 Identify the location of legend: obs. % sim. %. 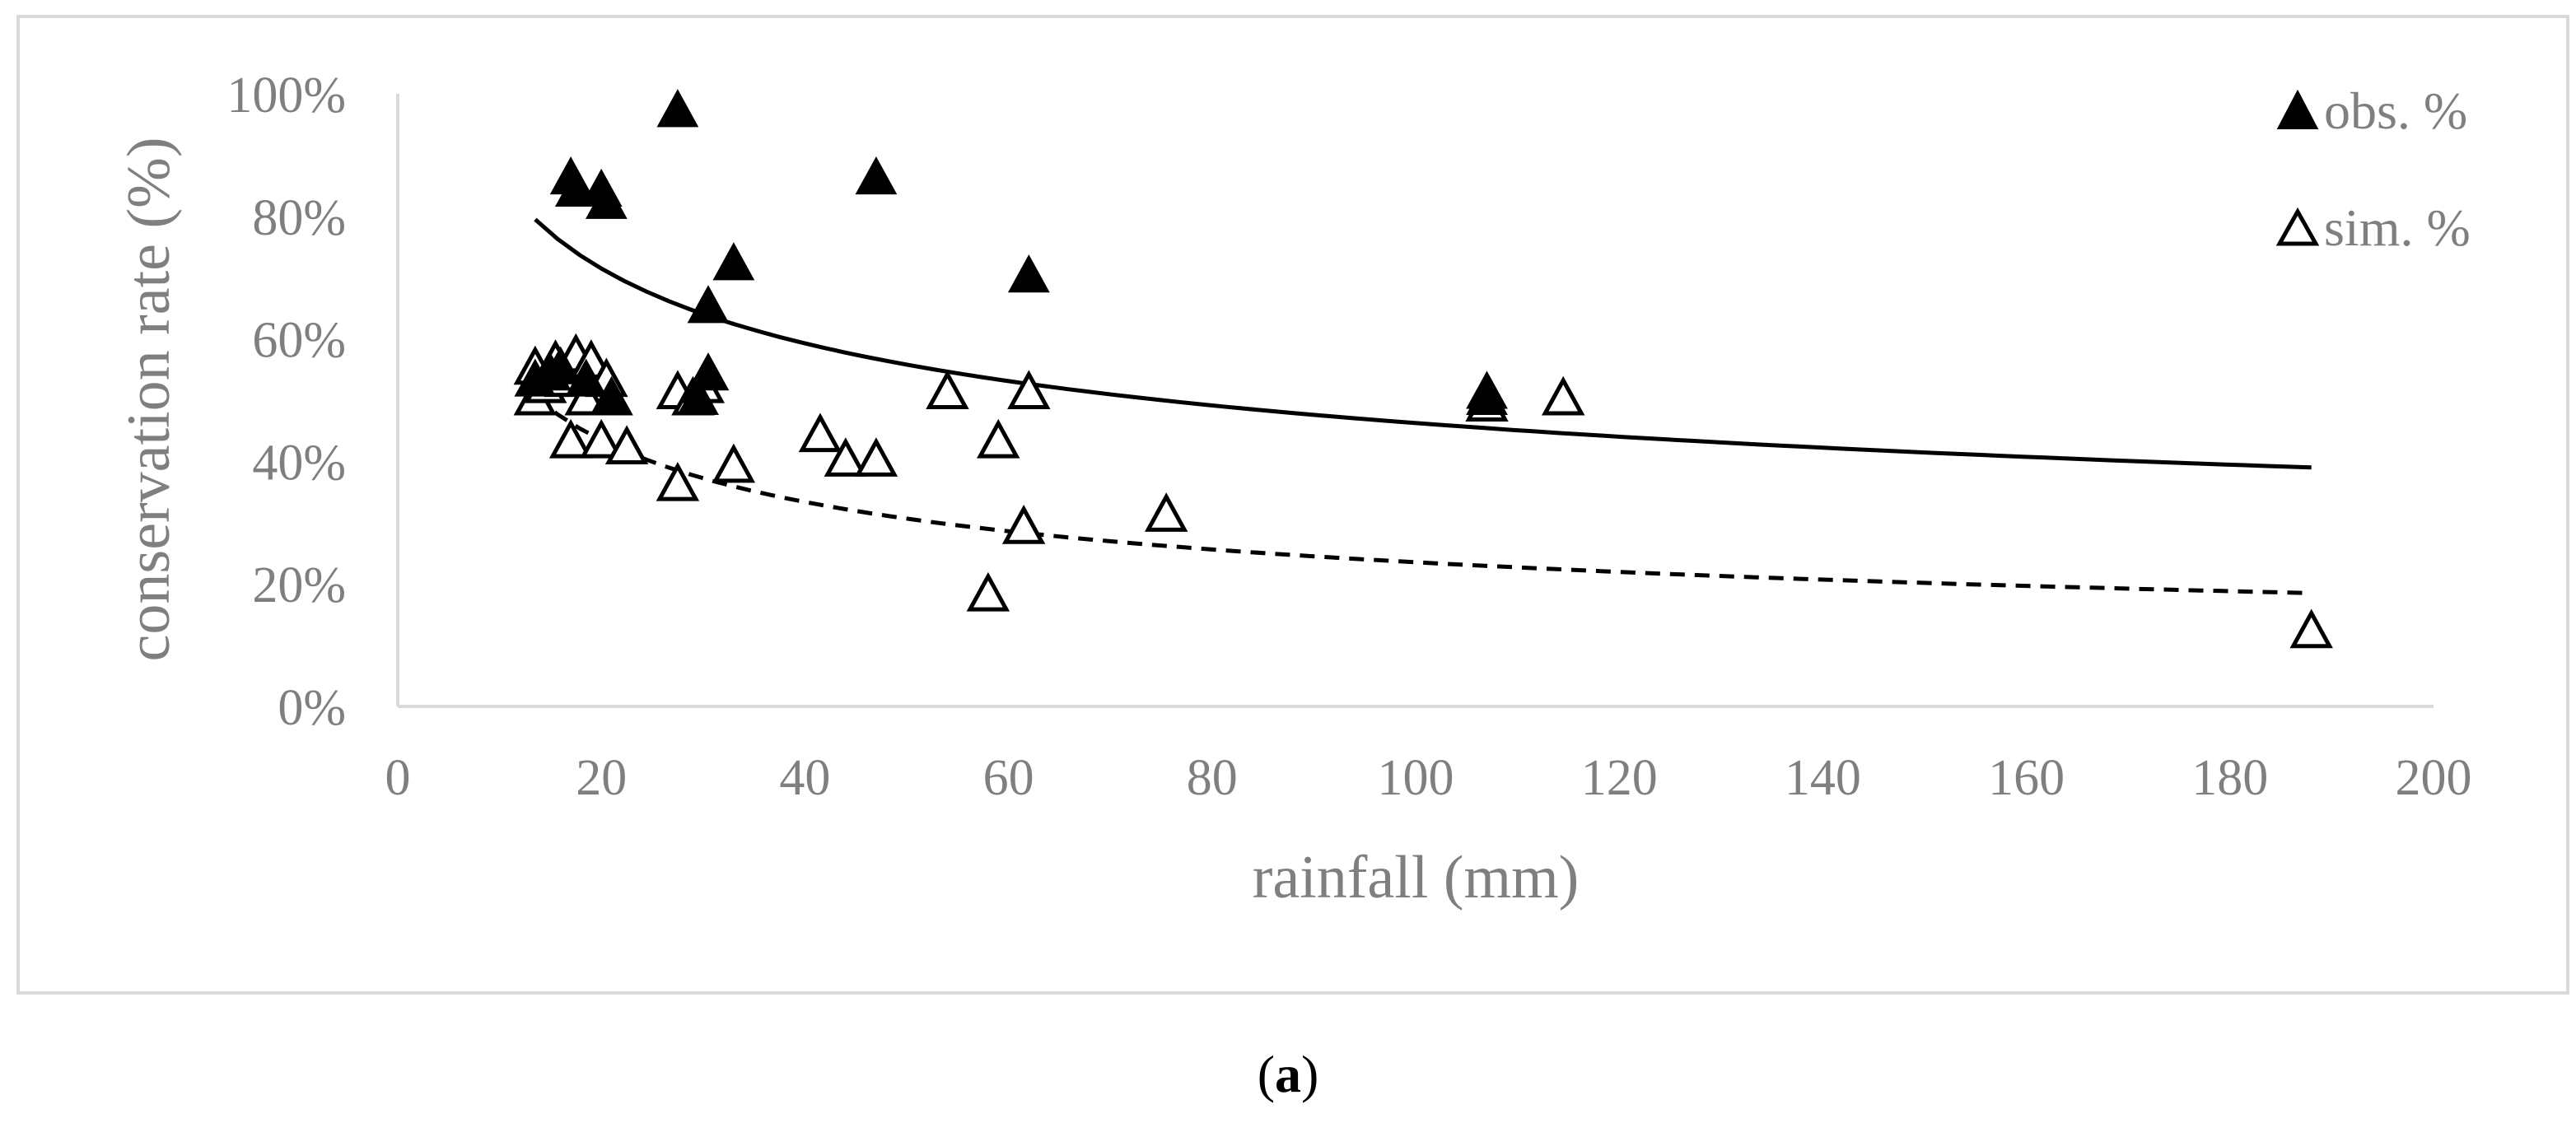
(2373, 169).